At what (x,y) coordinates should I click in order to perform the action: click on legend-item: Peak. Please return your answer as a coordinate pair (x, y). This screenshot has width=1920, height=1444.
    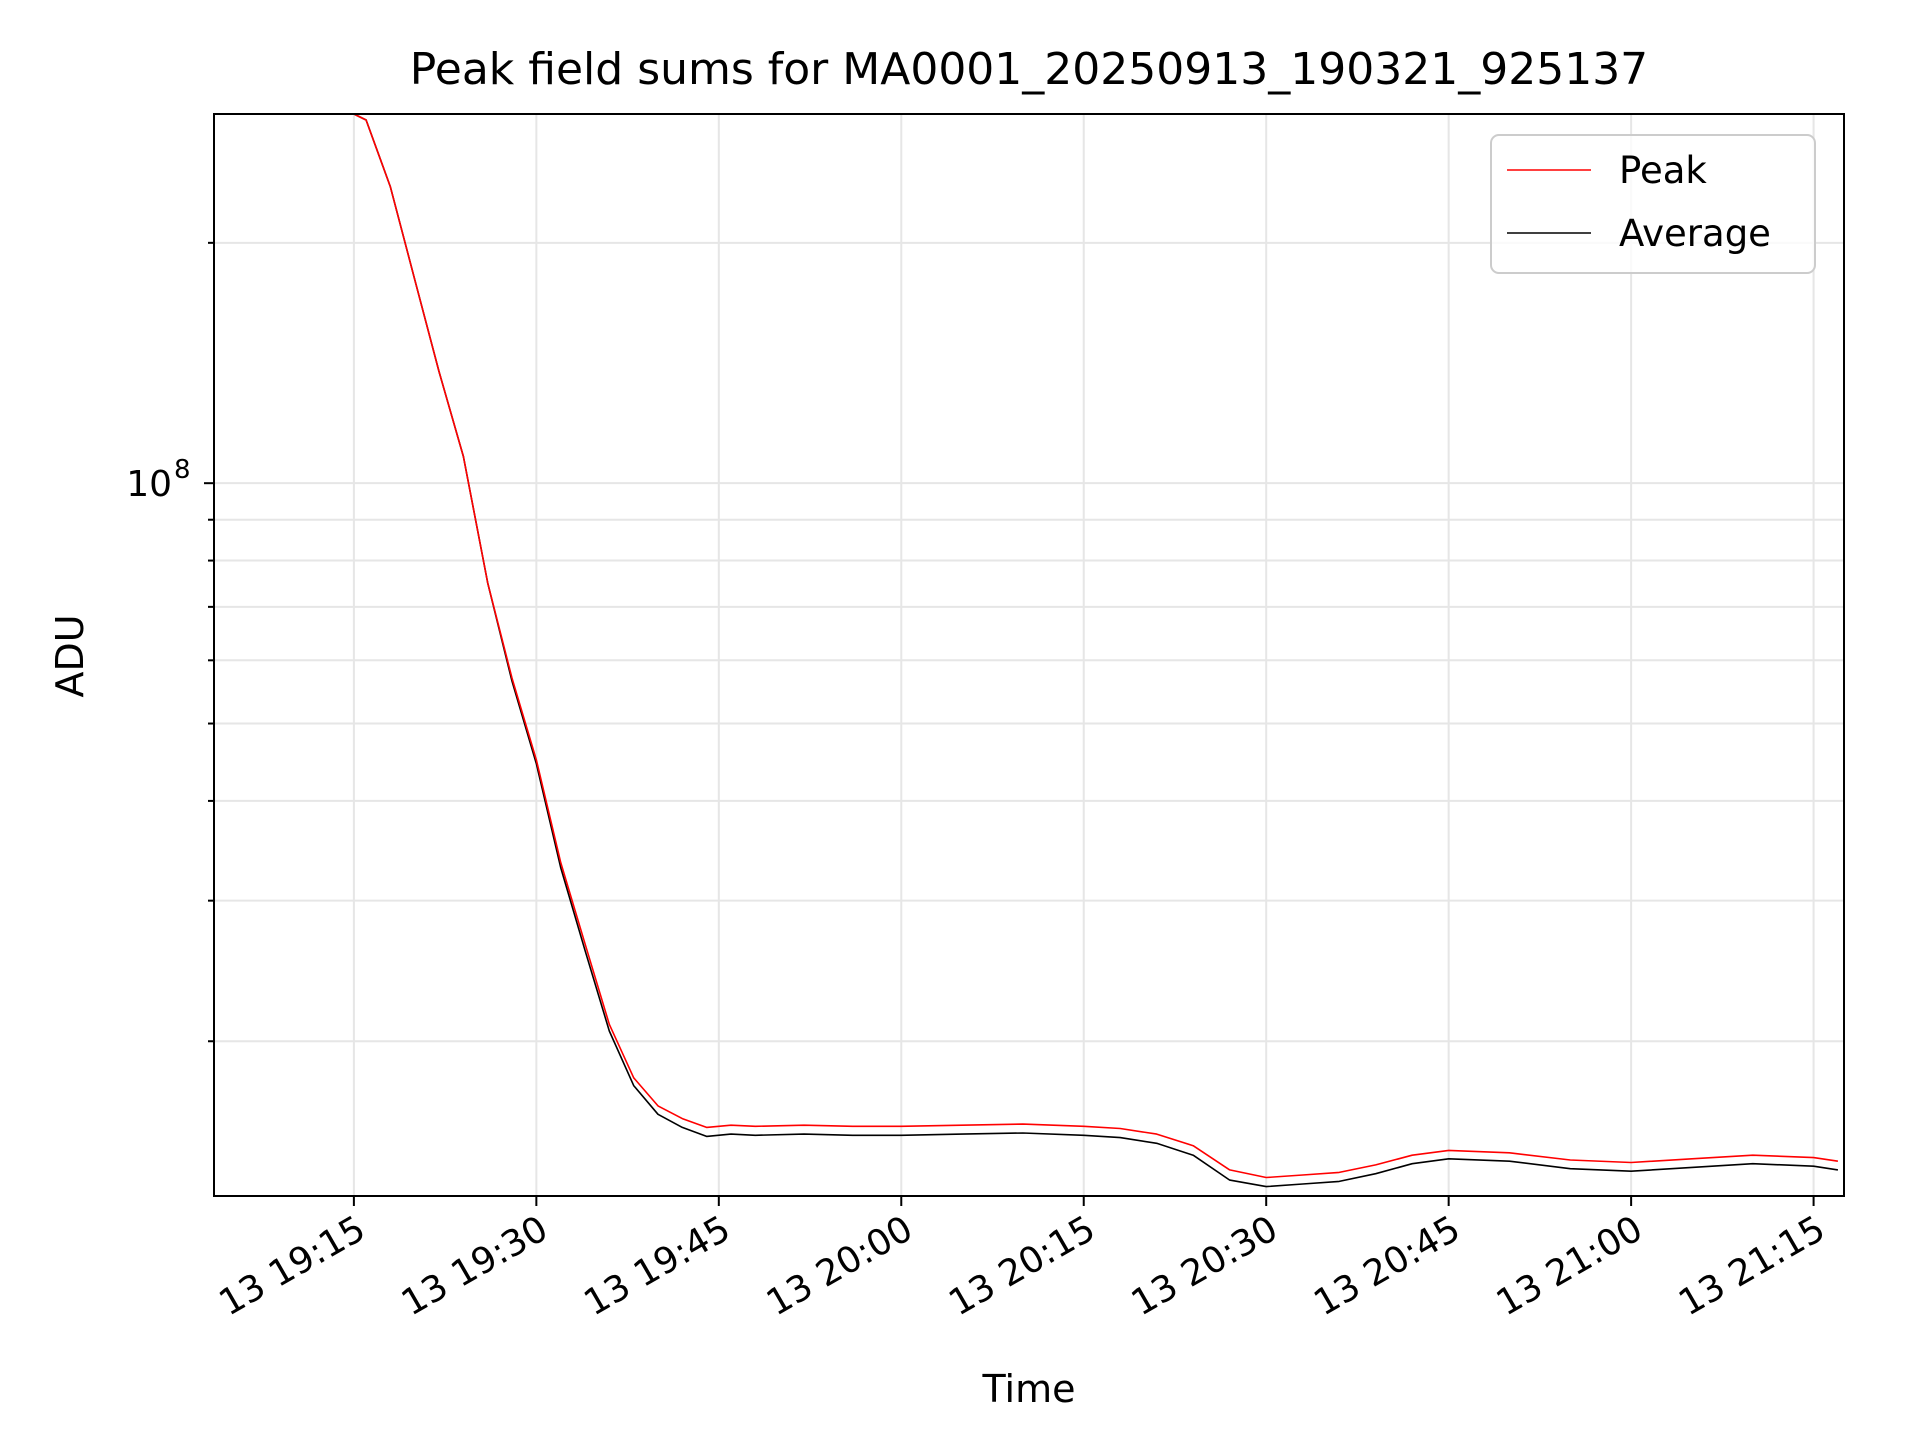
    Looking at the image, I should click on (1607, 170).